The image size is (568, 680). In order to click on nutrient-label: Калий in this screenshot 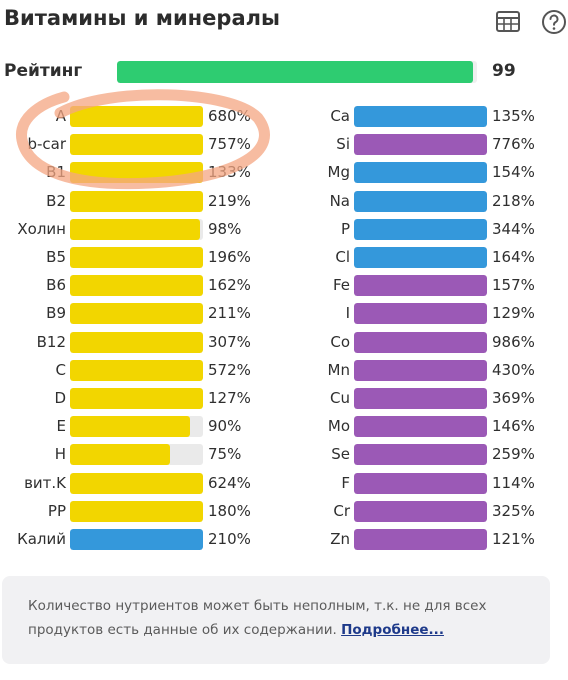, I will do `click(41, 539)`.